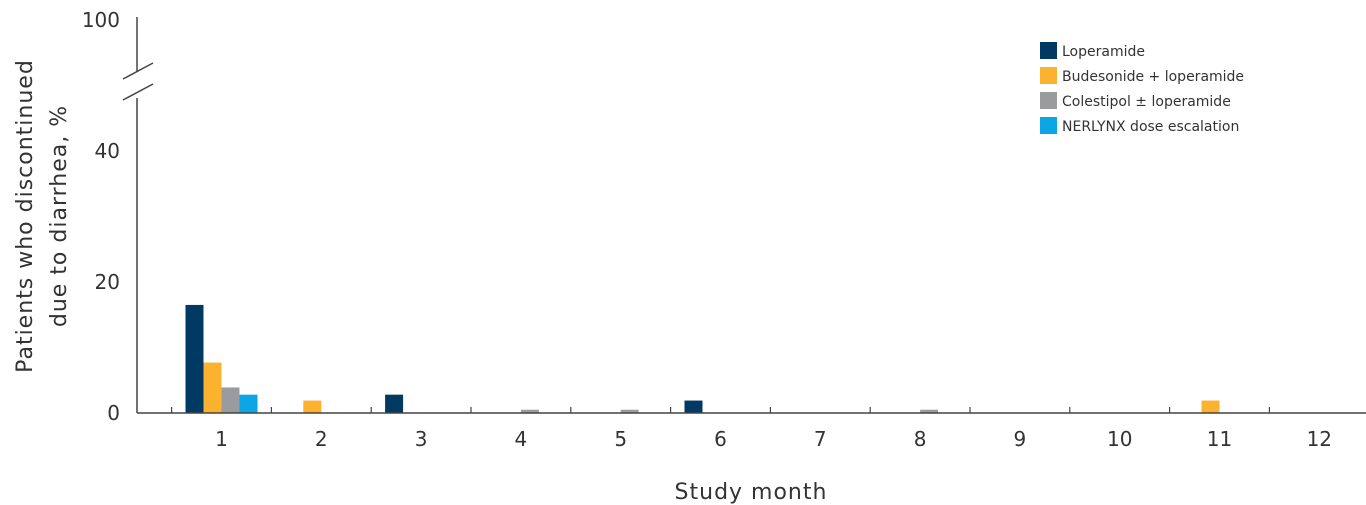 The height and width of the screenshot is (505, 1366). What do you see at coordinates (101, 216) in the screenshot?
I see `y-ticks-group: 0 20 40 100` at bounding box center [101, 216].